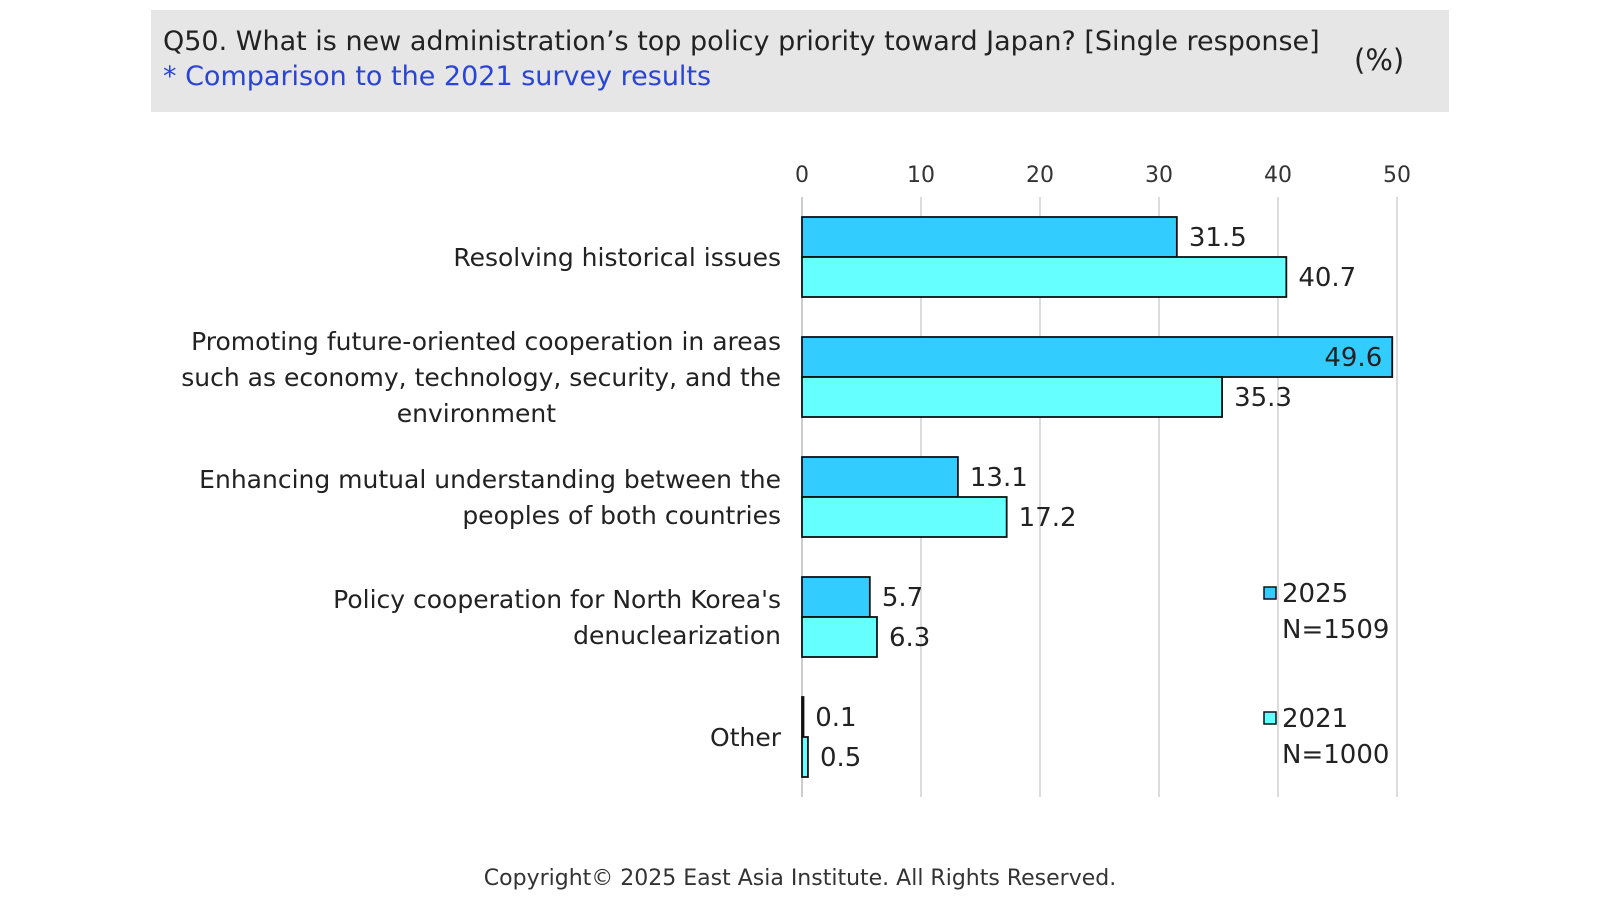 This screenshot has width=1600, height=900. I want to click on category-label-line: denuclearization, so click(677, 635).